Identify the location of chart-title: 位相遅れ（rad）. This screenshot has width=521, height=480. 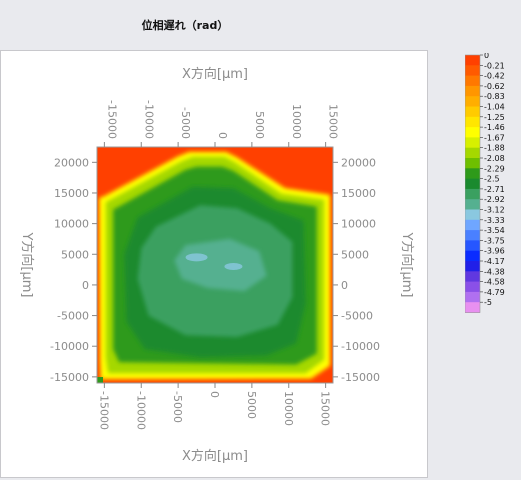
(185, 25).